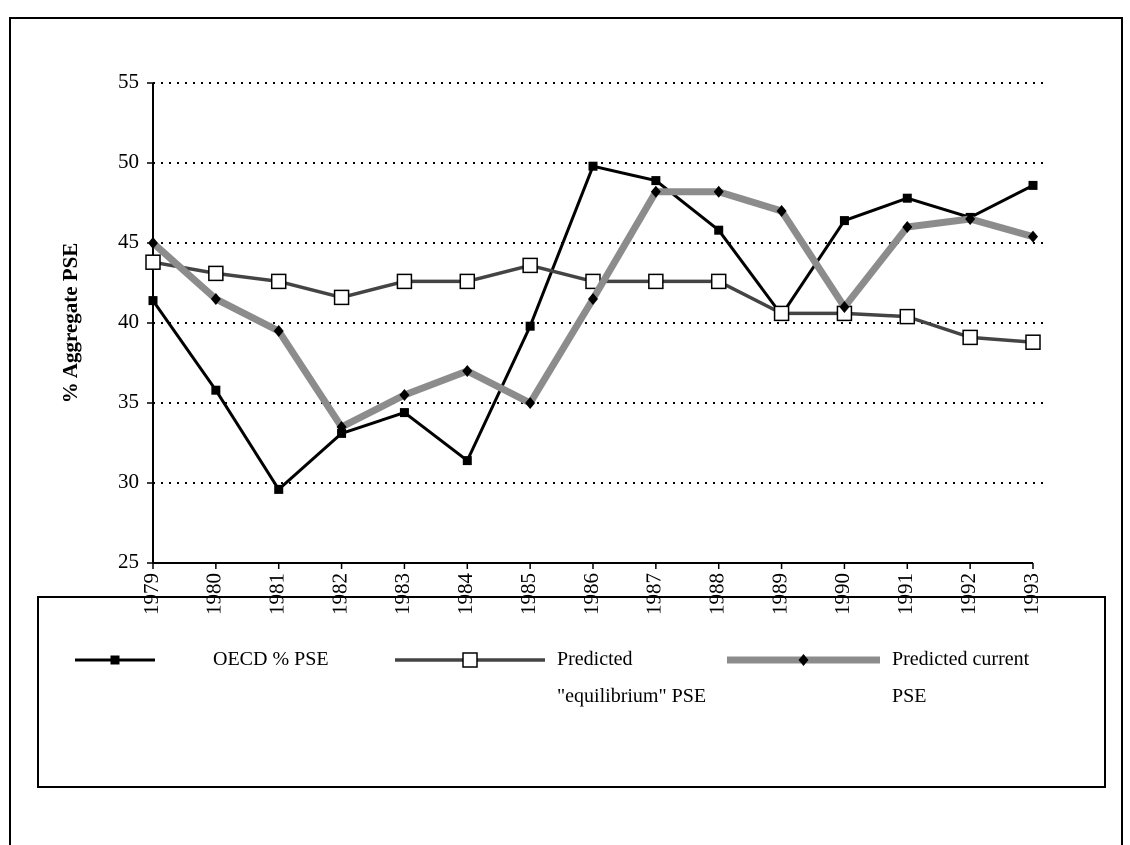 The image size is (1130, 845). Describe the element at coordinates (339, 594) in the screenshot. I see `x-tick-label: 1982` at that location.